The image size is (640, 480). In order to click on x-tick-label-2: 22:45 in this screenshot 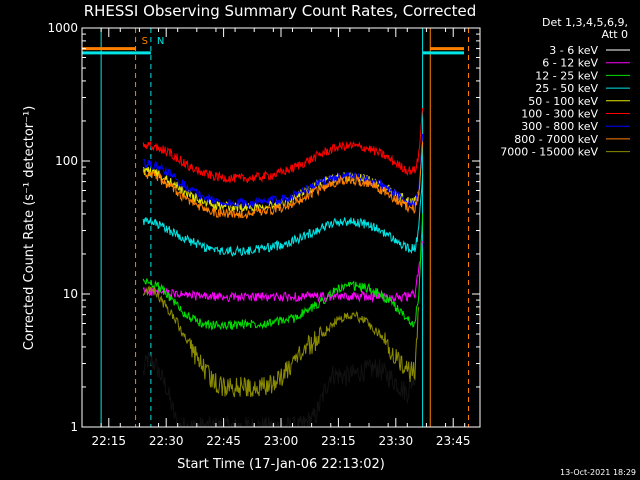, I will do `click(223, 441)`.